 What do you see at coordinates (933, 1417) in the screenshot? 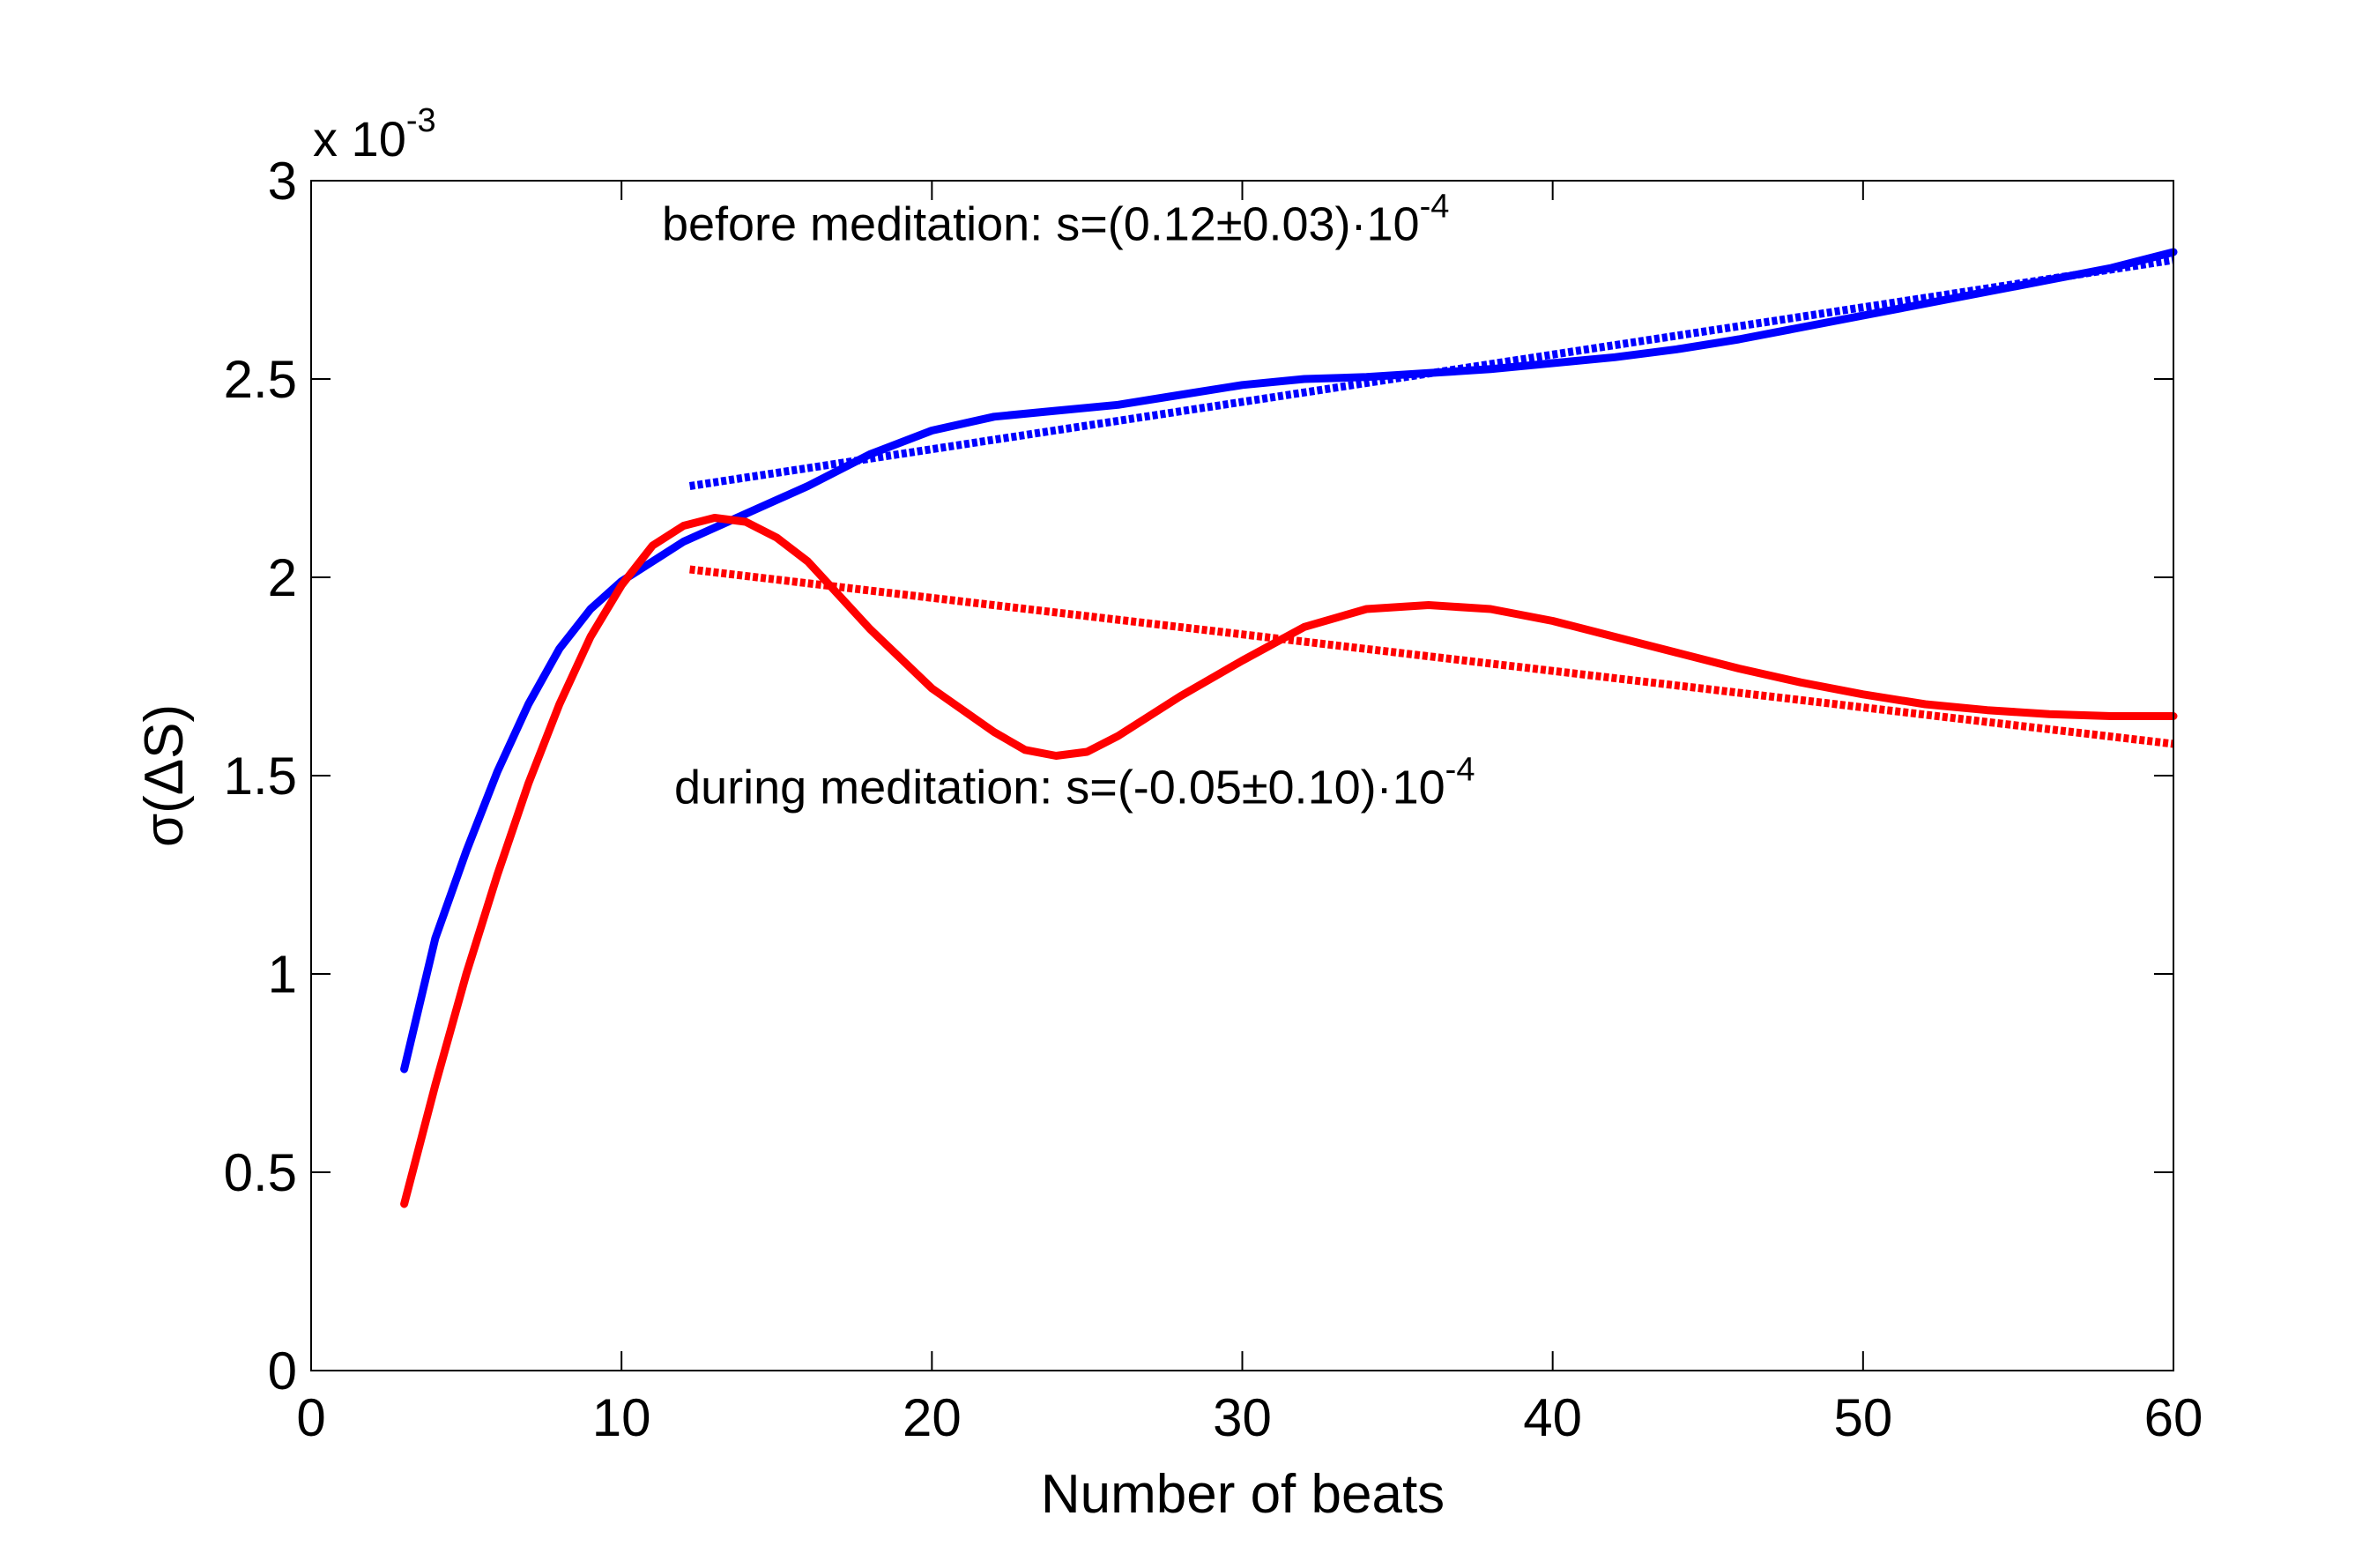
I see `x-tick-label-2: 20` at bounding box center [933, 1417].